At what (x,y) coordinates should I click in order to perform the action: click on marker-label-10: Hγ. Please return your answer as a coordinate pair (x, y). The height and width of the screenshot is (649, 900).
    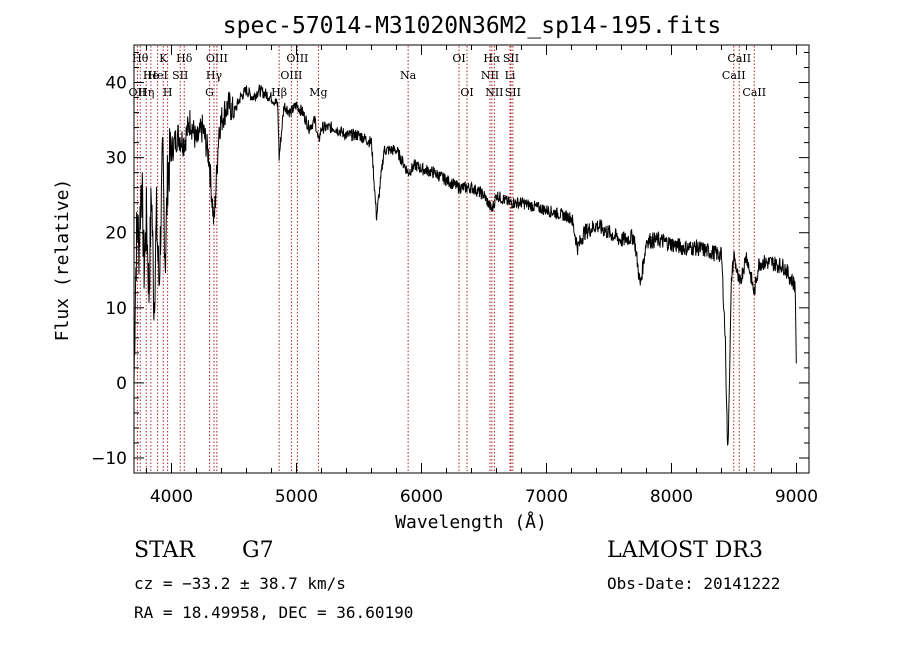
    Looking at the image, I should click on (214, 75).